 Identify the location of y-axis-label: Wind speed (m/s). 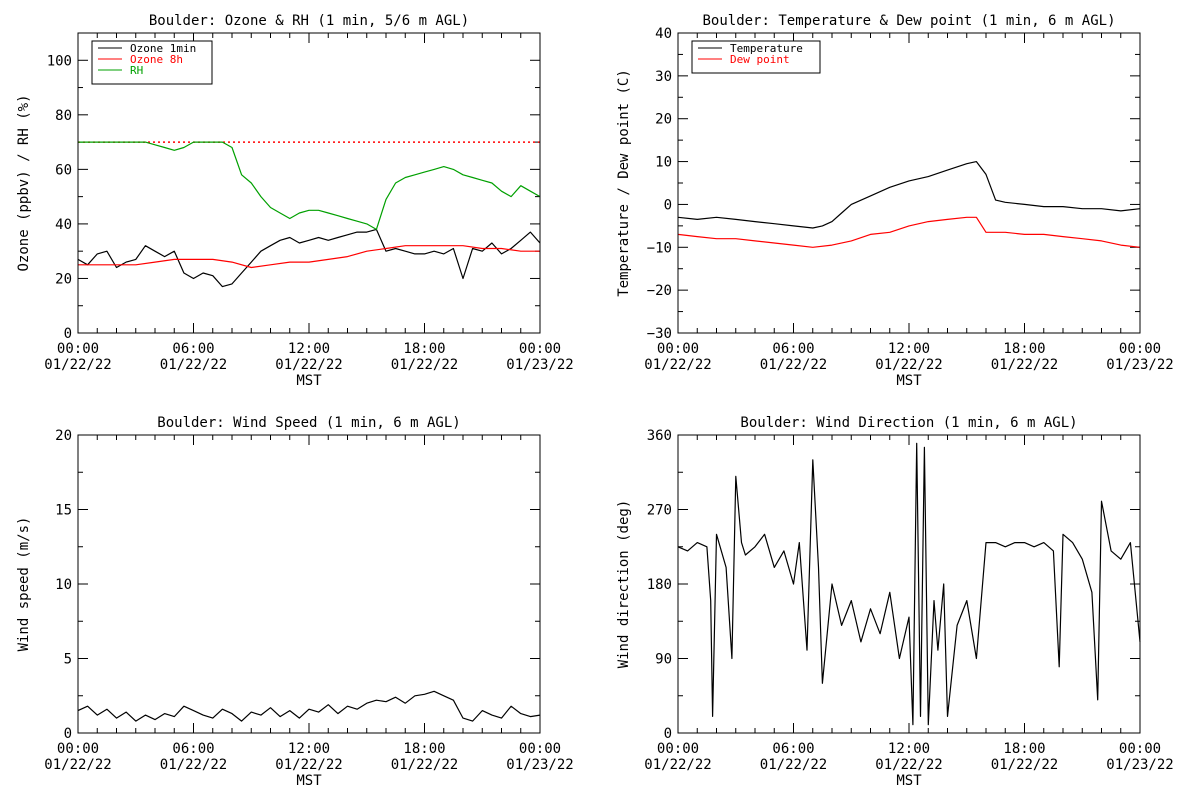
(24, 584).